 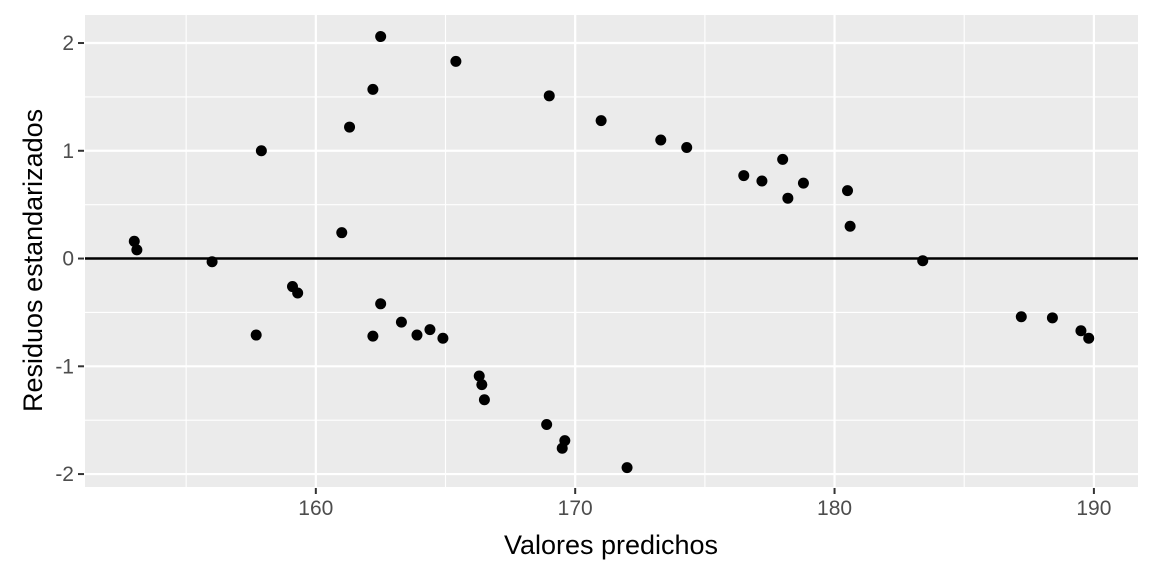 What do you see at coordinates (834, 508) in the screenshot?
I see `x-tick-label: 180` at bounding box center [834, 508].